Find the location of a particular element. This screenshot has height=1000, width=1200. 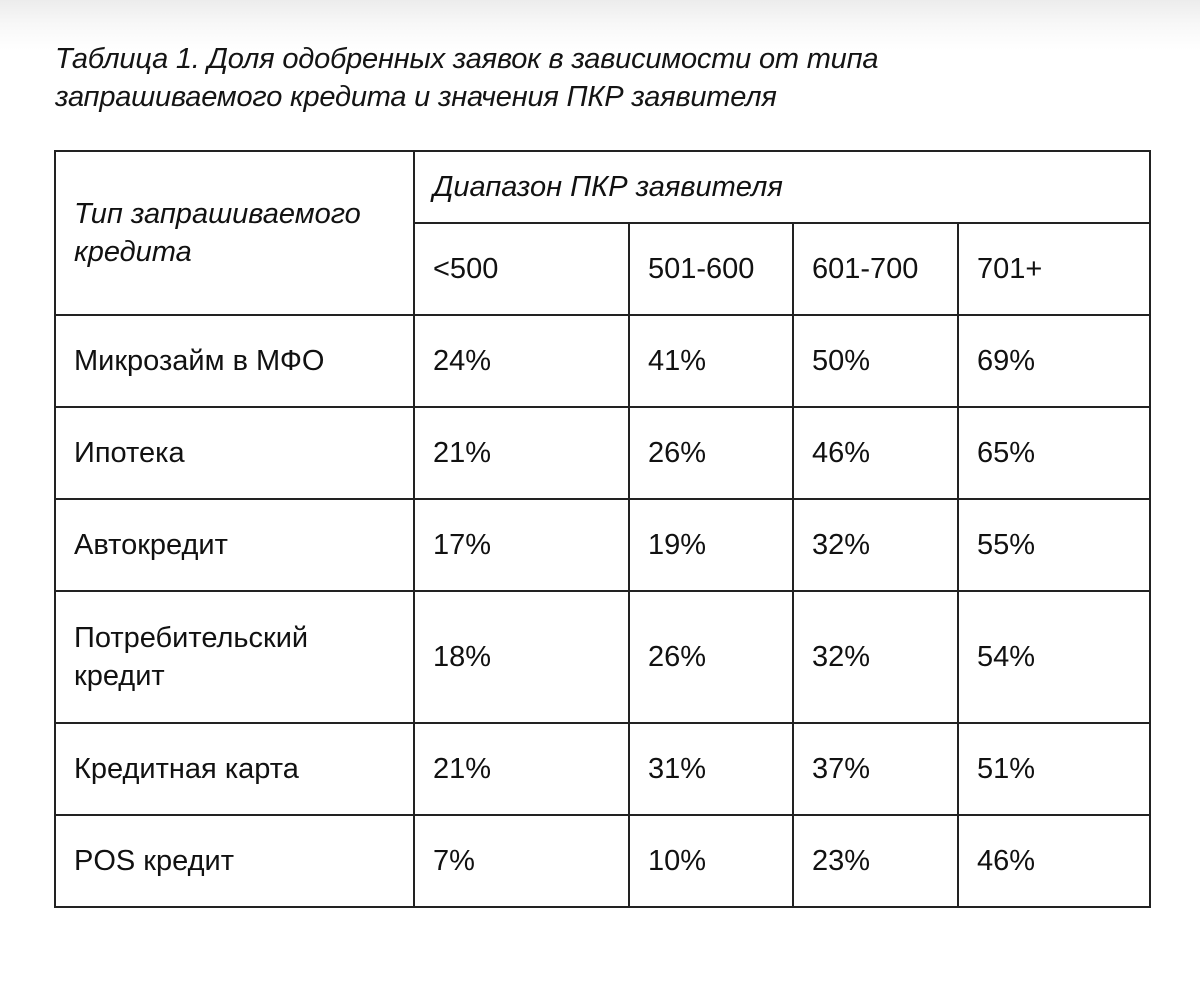

header-row-columns: <500 501-600 601-700 701+ is located at coordinates (603, 269).